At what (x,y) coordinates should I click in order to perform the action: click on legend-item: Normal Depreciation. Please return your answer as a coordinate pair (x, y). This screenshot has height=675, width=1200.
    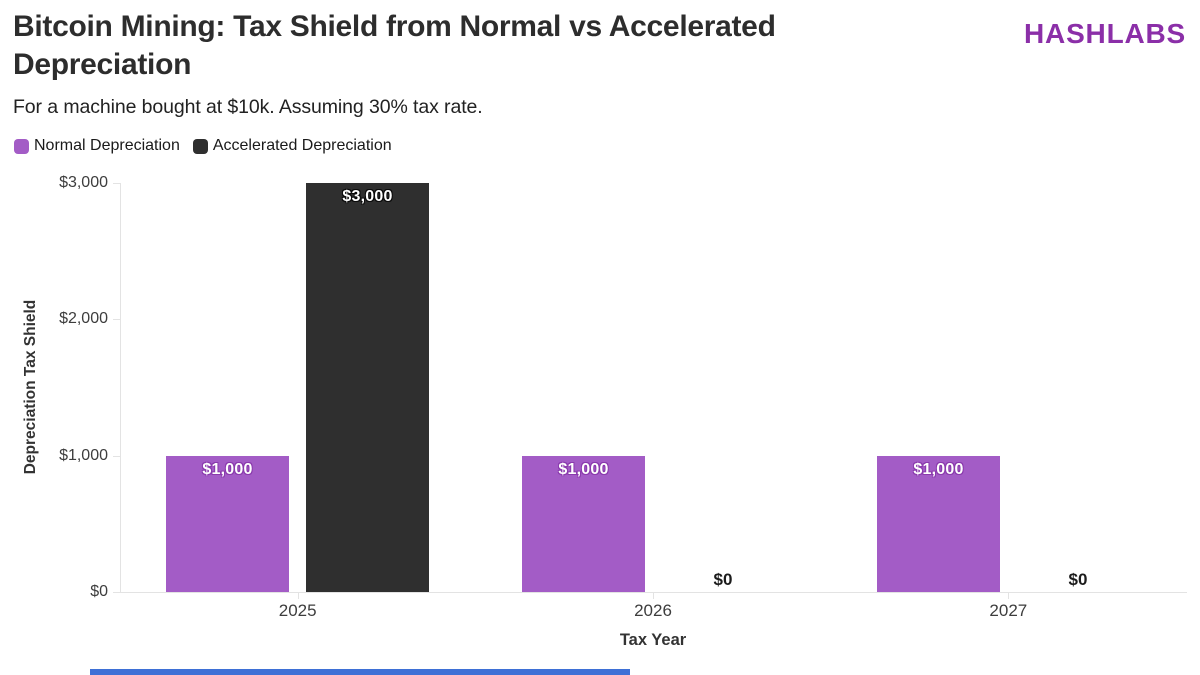
    Looking at the image, I should click on (97, 146).